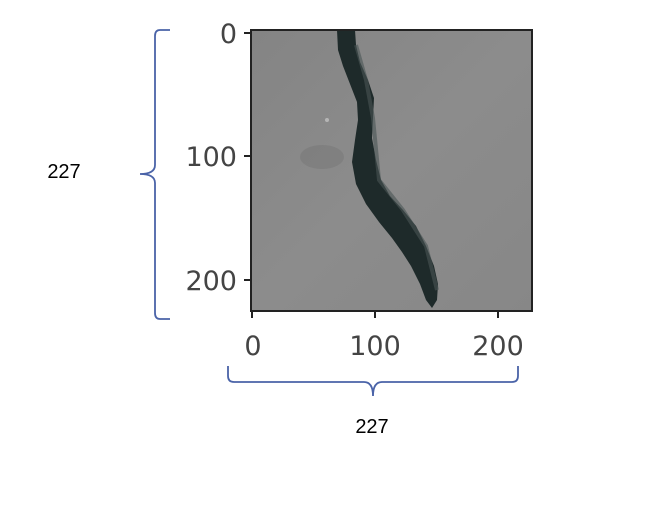 Image resolution: width=657 pixels, height=510 pixels. Describe the element at coordinates (63, 172) in the screenshot. I see `height-label: 227` at that location.